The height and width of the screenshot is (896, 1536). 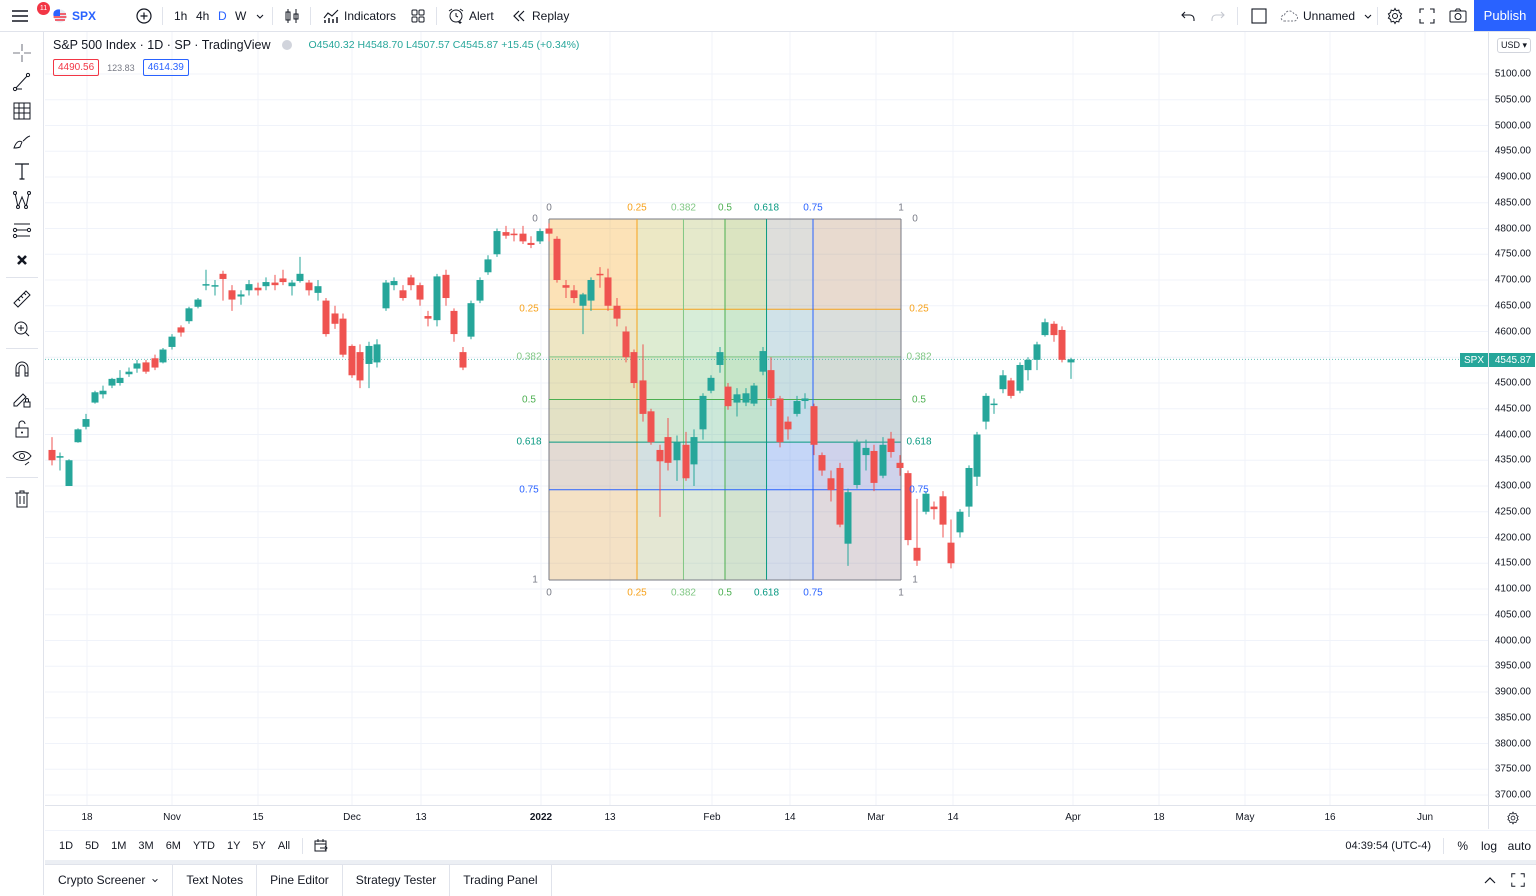 What do you see at coordinates (260, 16) in the screenshot?
I see `interval-dropdown` at bounding box center [260, 16].